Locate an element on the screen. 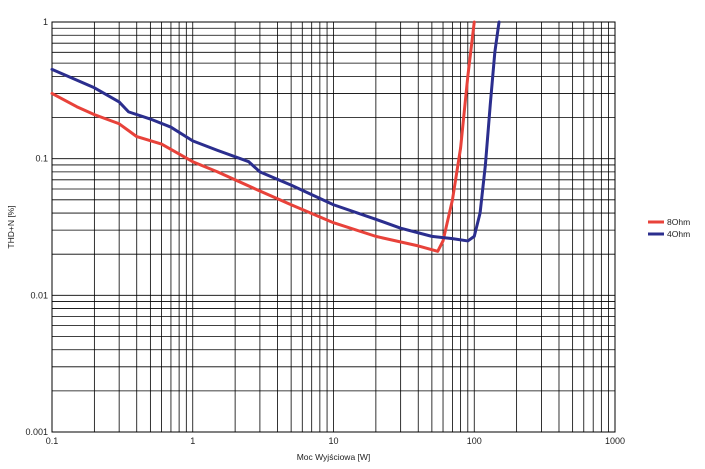 The width and height of the screenshot is (705, 469). x-axis-title: Moc Wyjściowa [W] is located at coordinates (334, 457).